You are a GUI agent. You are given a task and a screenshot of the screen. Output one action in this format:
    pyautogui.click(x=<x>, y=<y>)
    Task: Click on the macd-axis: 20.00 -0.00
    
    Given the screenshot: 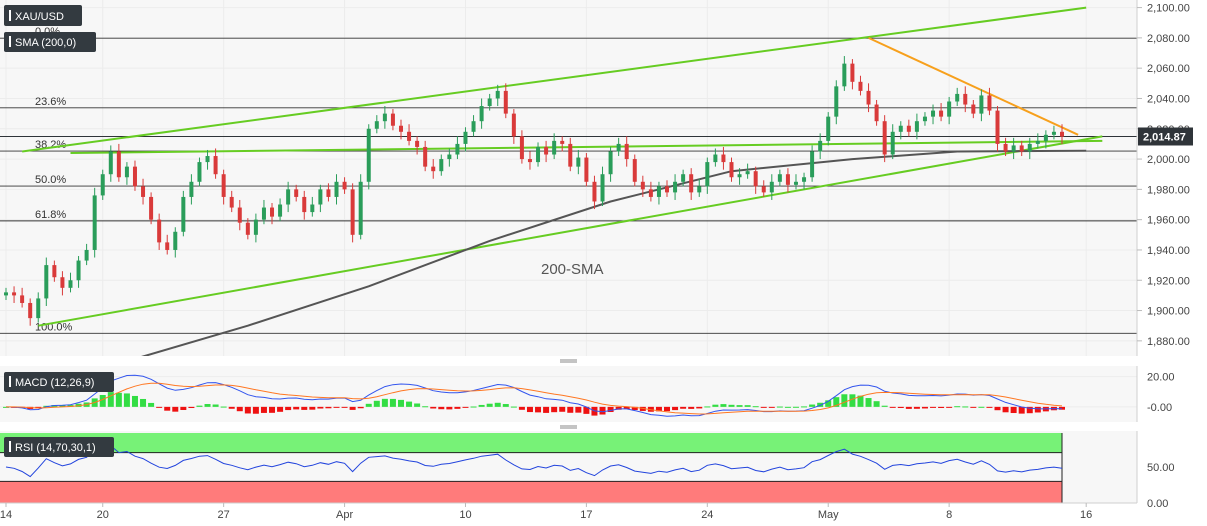 What is the action you would take?
    pyautogui.click(x=1161, y=393)
    